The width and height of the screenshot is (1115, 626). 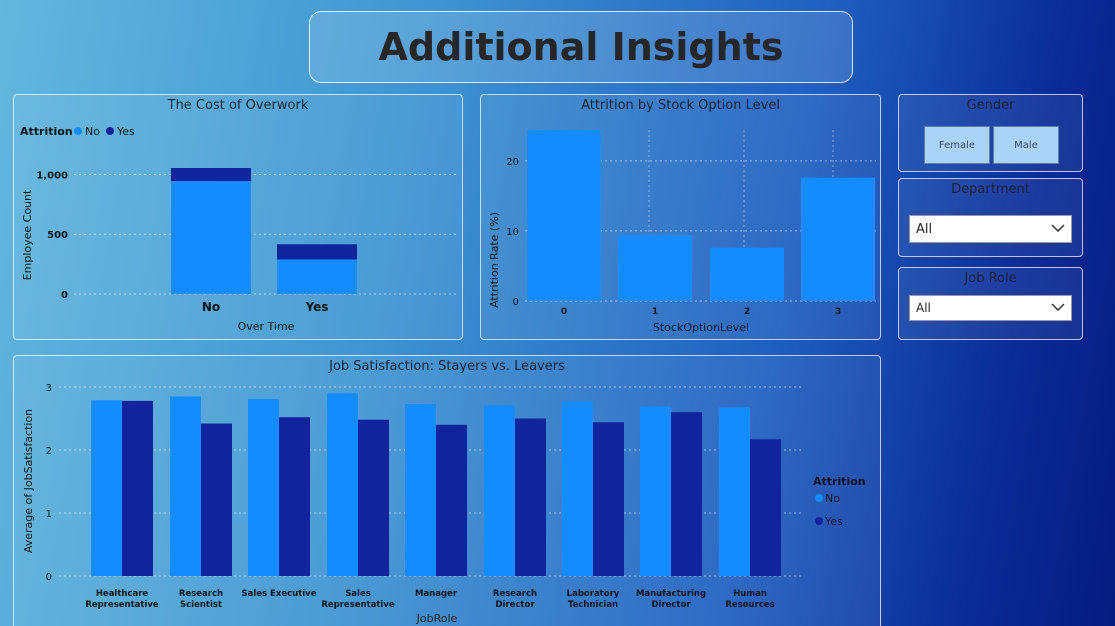 What do you see at coordinates (832, 498) in the screenshot?
I see `satisfaction-legend-no: No` at bounding box center [832, 498].